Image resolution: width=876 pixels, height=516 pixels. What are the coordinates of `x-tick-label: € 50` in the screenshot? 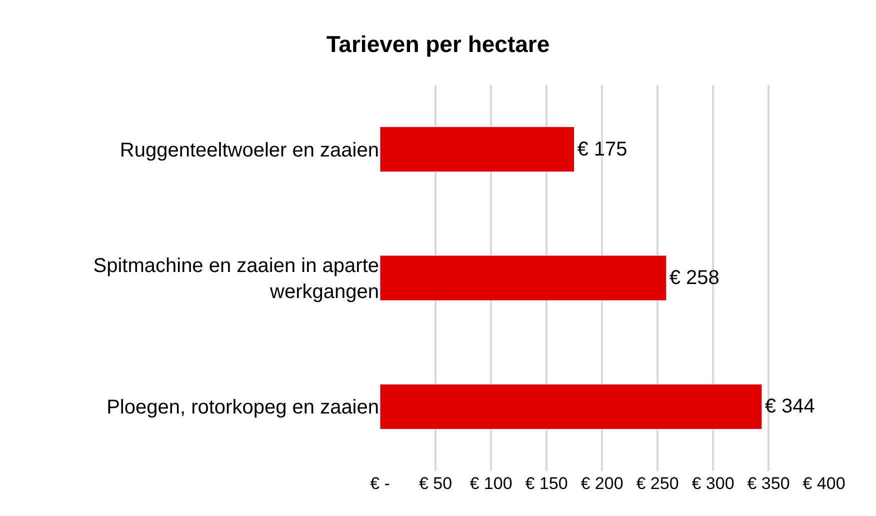 It's located at (435, 483).